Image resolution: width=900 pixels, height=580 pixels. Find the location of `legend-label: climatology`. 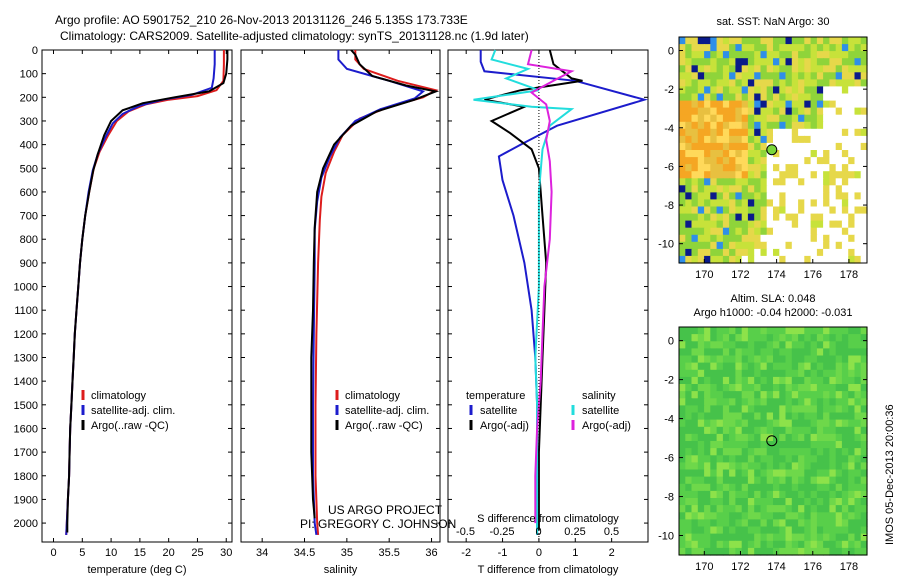

legend-label: climatology is located at coordinates (373, 396).